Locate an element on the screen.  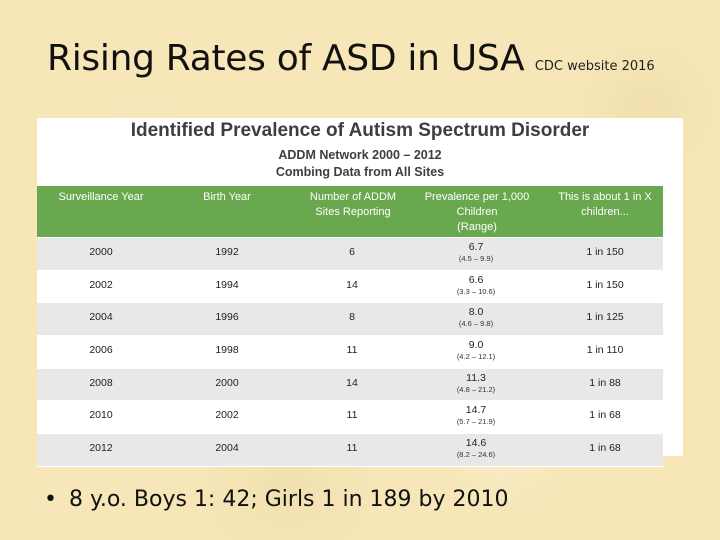
cell-year: 2000 is located at coordinates (101, 252).